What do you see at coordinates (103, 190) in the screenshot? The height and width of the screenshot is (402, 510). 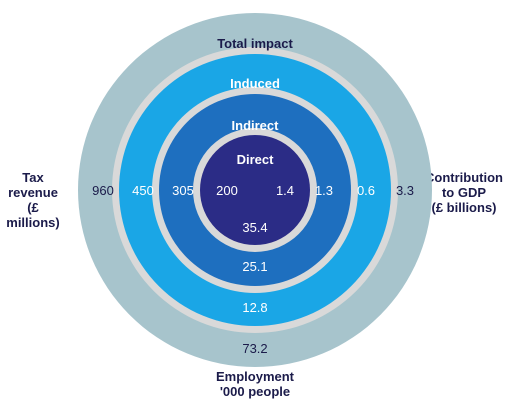 I see `tax-total: 960` at bounding box center [103, 190].